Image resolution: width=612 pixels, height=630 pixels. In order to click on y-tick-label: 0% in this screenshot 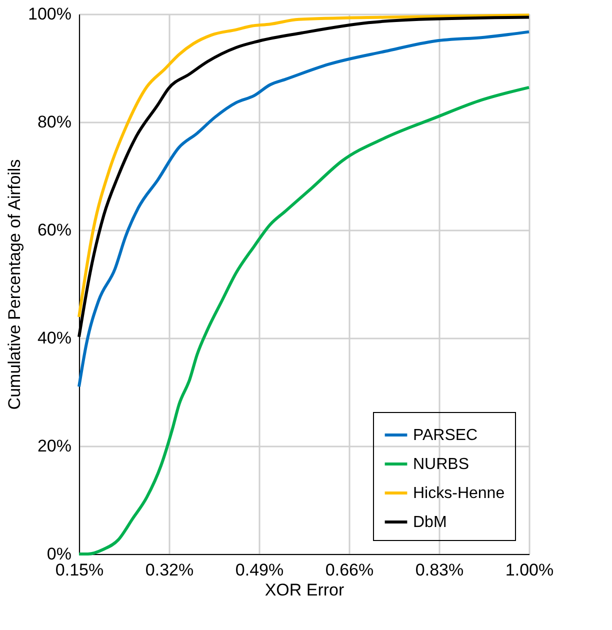, I will do `click(59, 554)`.